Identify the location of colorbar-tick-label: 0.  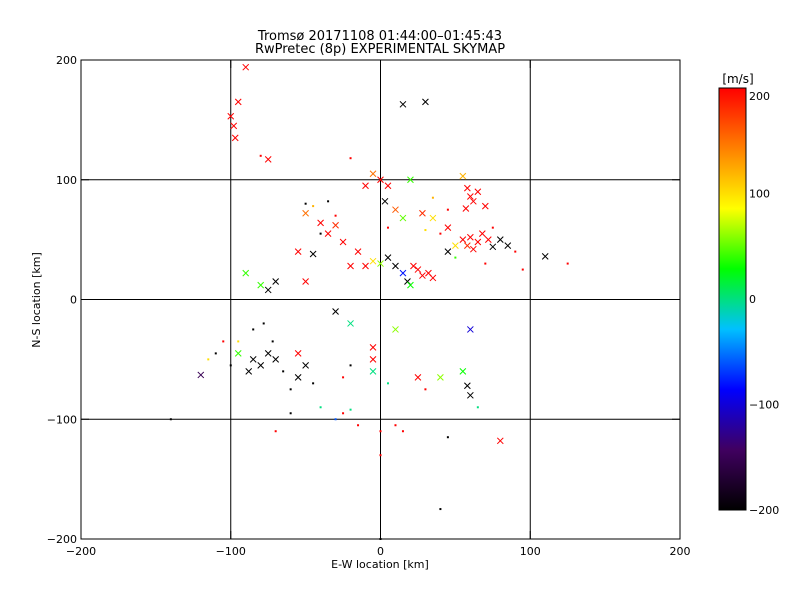
(752, 299).